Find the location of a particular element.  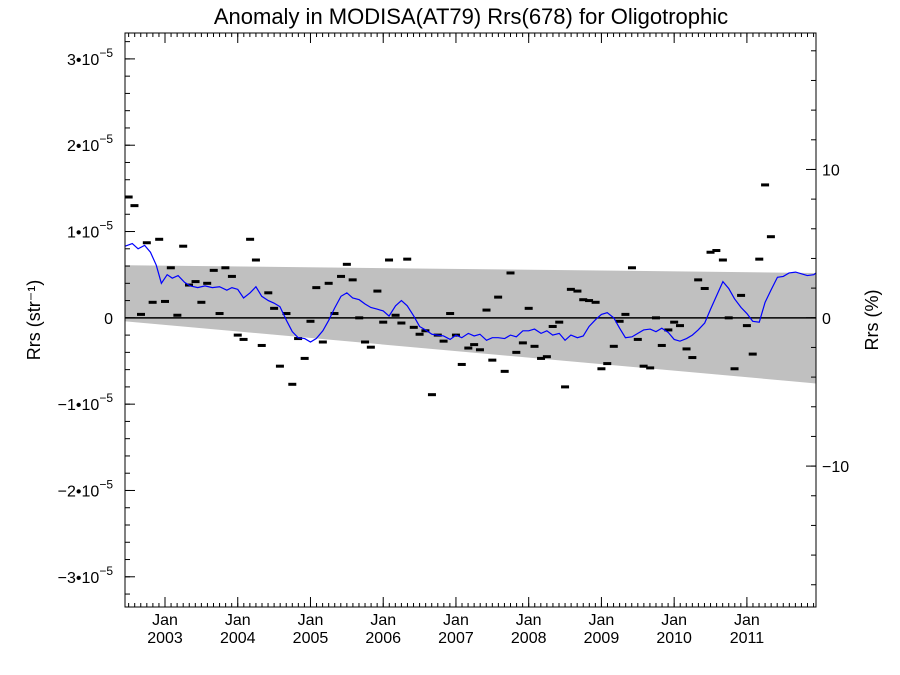

x-tick-year: 2010 is located at coordinates (674, 638).